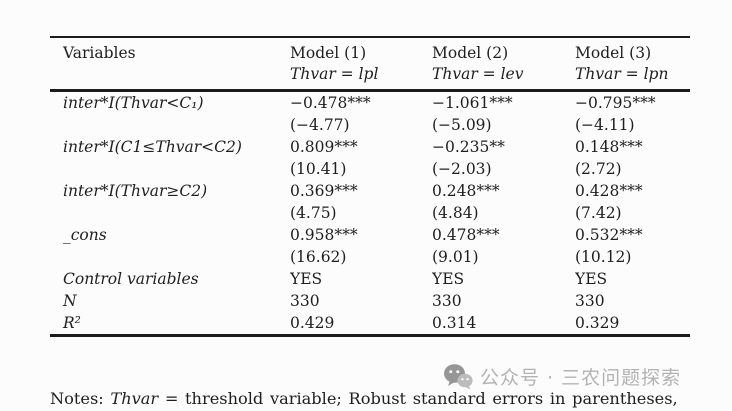 This screenshot has height=411, width=732. I want to click on header-model-2: Model (2) Thvar = lev, so click(503, 66).